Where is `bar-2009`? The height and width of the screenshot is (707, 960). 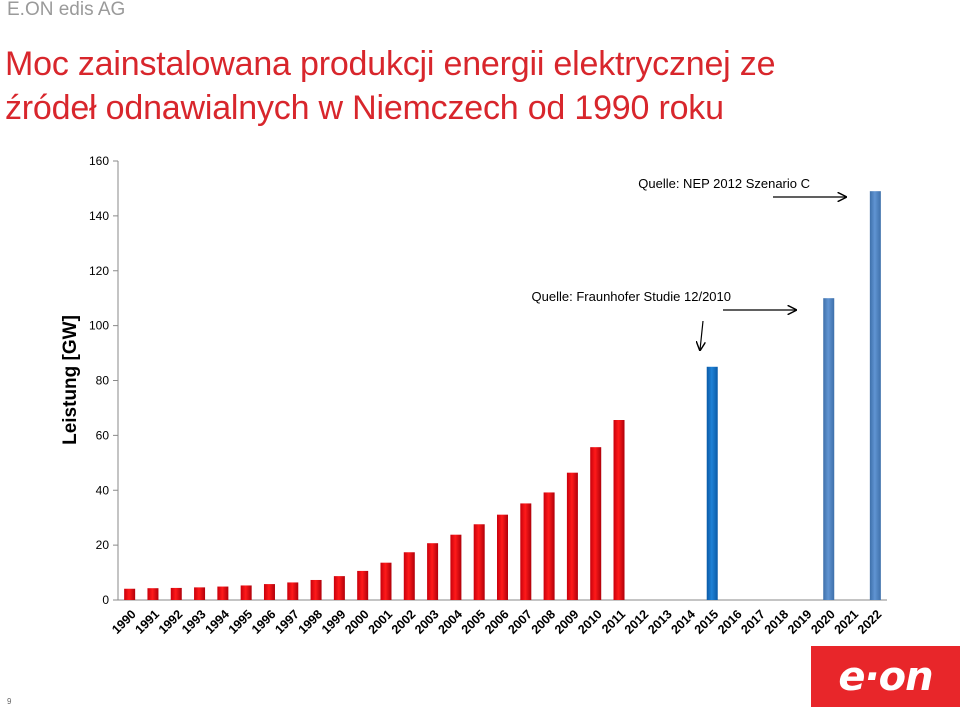
bar-2009 is located at coordinates (572, 536).